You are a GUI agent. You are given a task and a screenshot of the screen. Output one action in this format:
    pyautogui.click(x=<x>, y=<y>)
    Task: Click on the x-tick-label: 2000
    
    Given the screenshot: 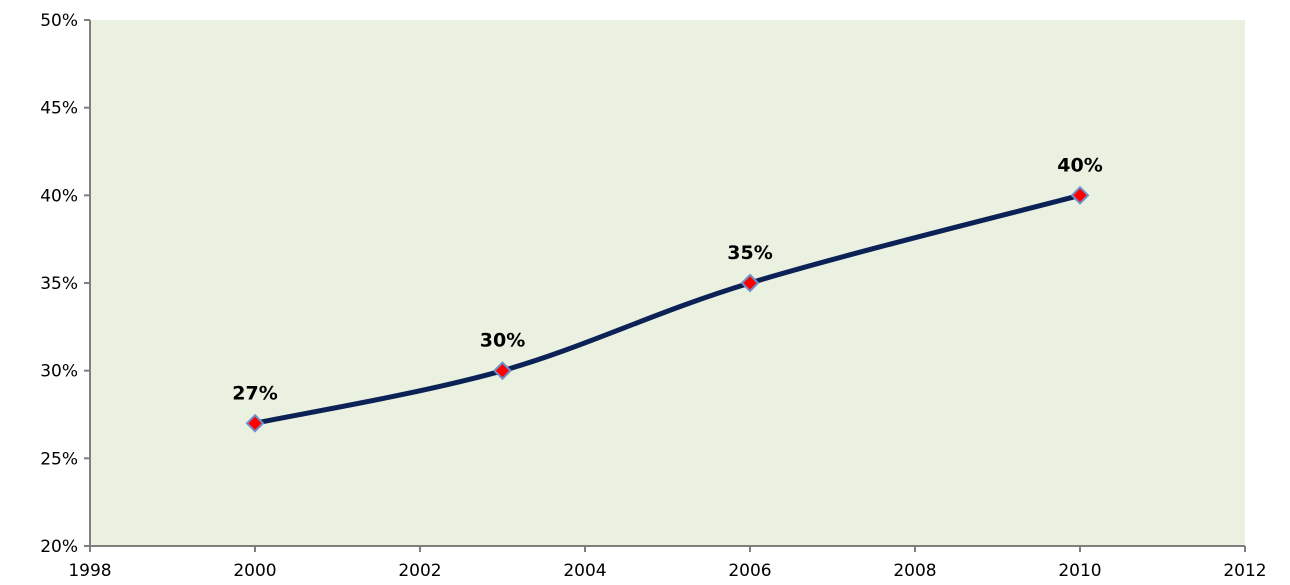 What is the action you would take?
    pyautogui.click(x=254, y=571)
    